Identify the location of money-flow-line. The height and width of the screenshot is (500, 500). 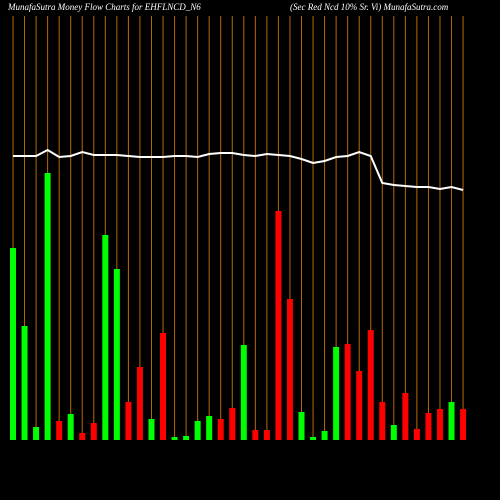
(238, 169).